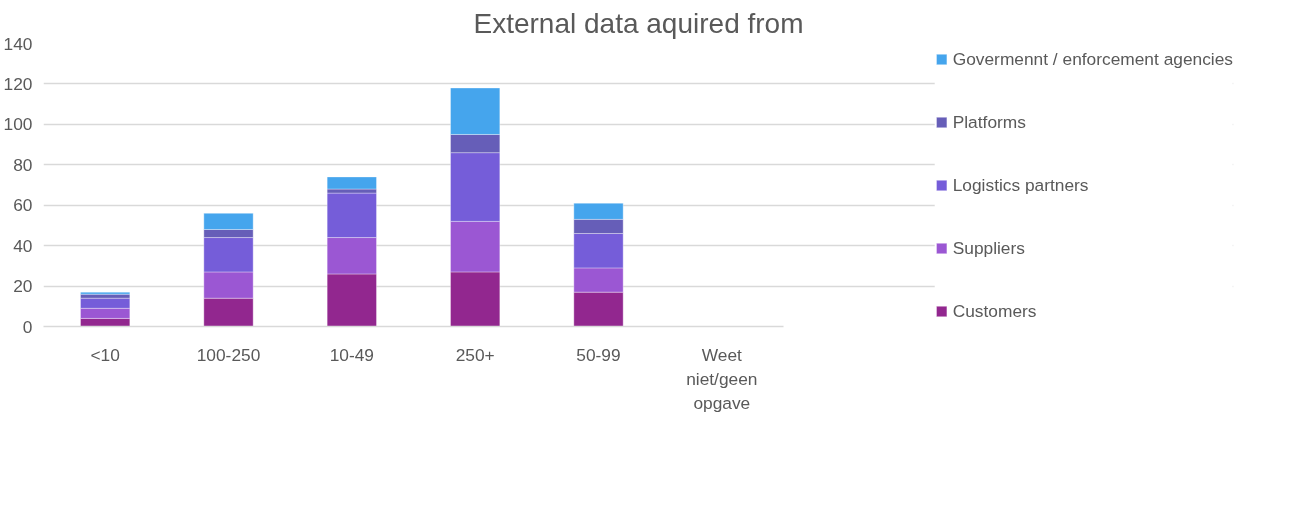 Image resolution: width=1293 pixels, height=508 pixels. What do you see at coordinates (23, 245) in the screenshot?
I see `y-tick-label: 40` at bounding box center [23, 245].